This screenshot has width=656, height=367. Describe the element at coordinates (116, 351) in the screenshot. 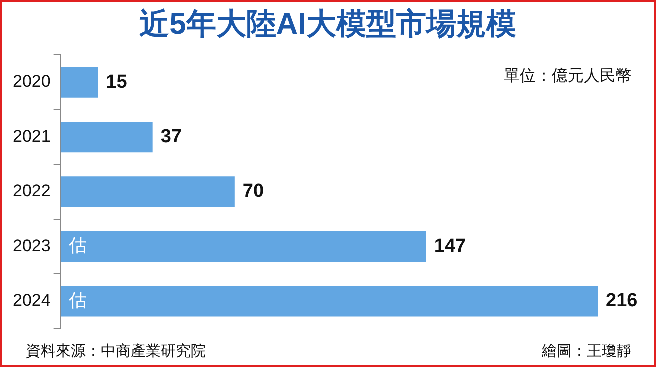

I see `source-note: 資料來源：中商產業研究院` at that location.